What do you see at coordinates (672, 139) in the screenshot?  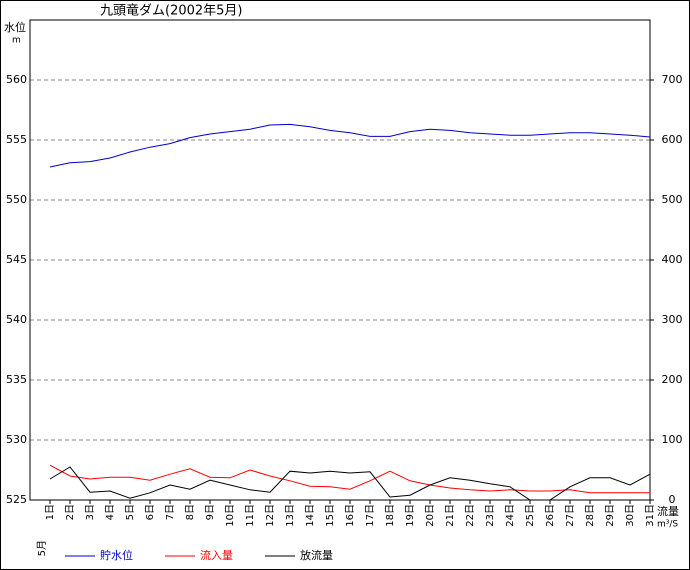 I see `y2-tick-label: 600` at bounding box center [672, 139].